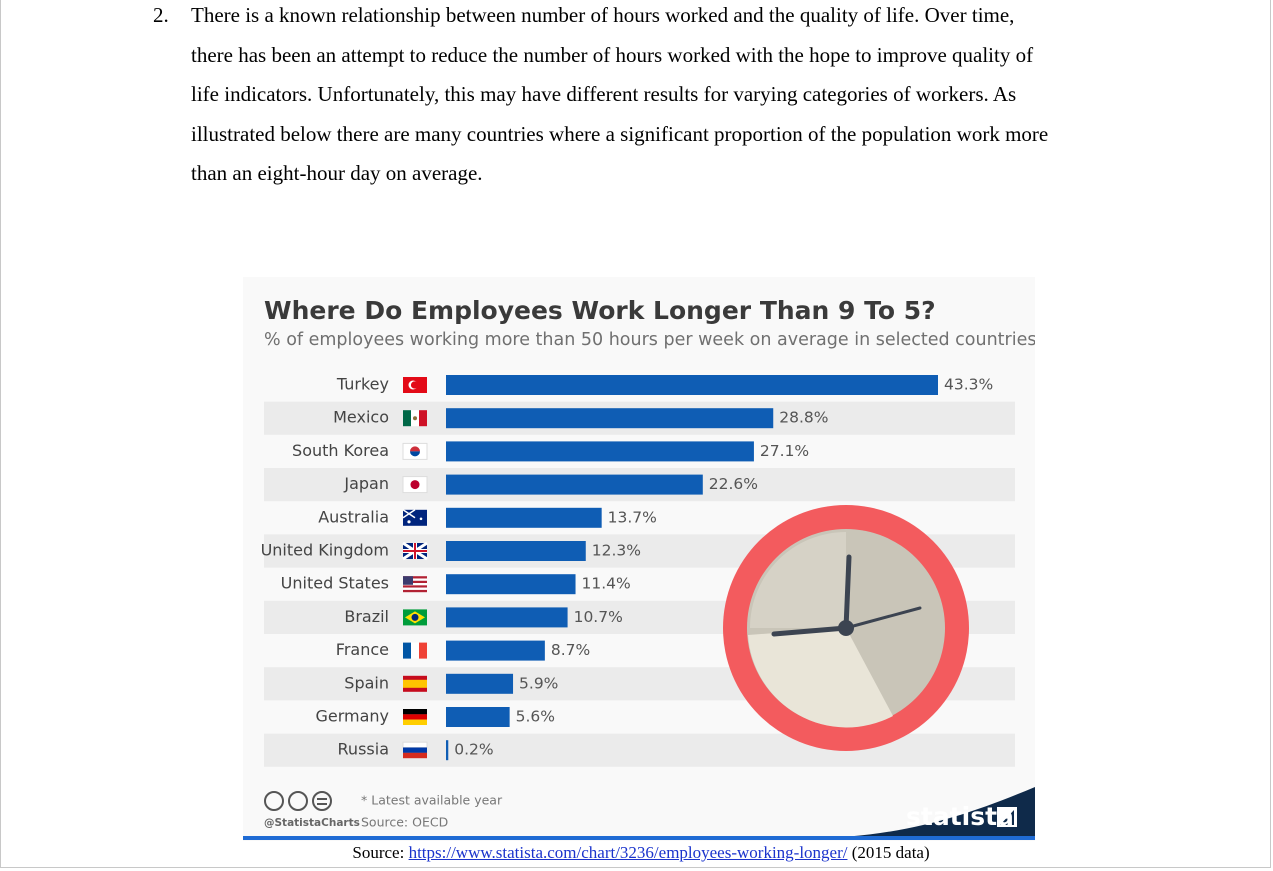 Image resolution: width=1273 pixels, height=871 pixels. I want to click on value-label: 12.3%, so click(616, 551).